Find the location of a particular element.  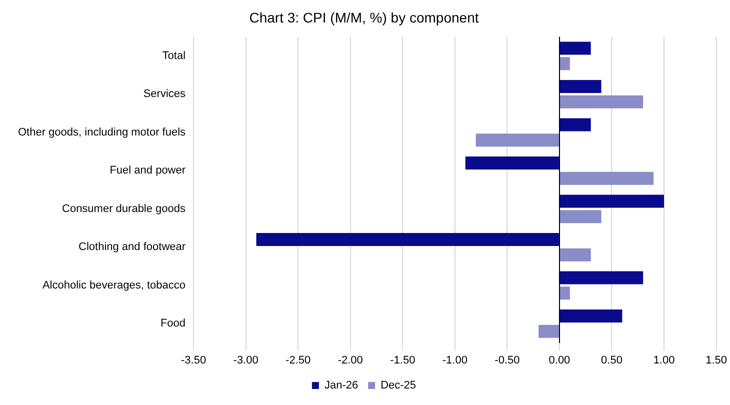

y-tick-label: Food is located at coordinates (173, 324).